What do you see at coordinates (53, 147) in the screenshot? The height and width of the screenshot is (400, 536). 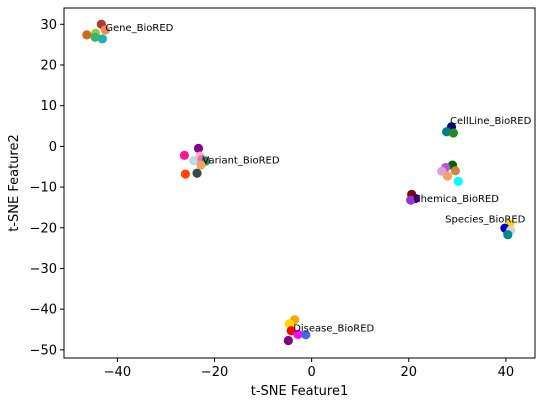 I see `y-tick-label: 0` at bounding box center [53, 147].